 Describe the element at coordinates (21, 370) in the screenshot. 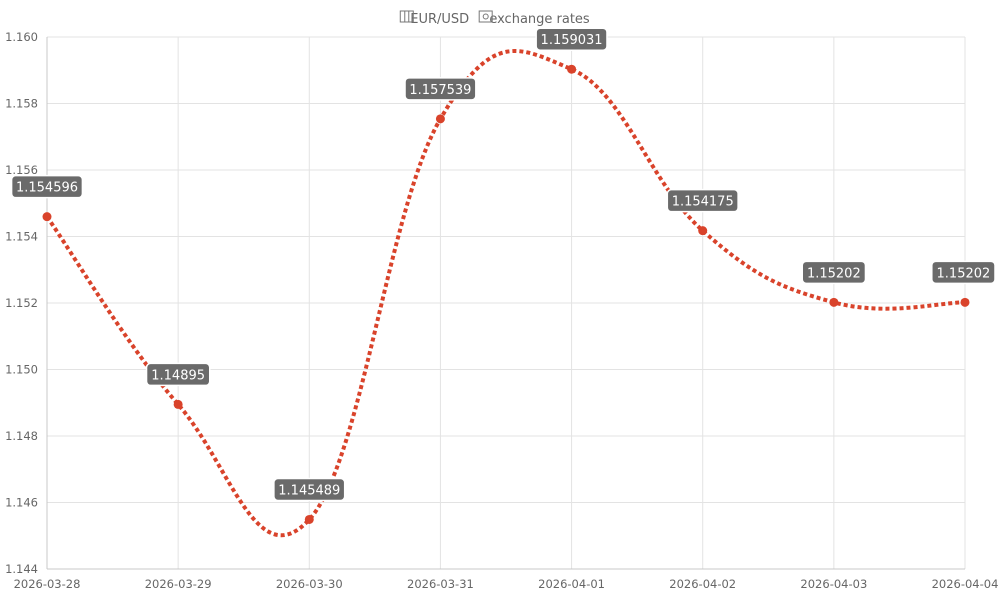

I see `y-tick-label: 1.150` at that location.